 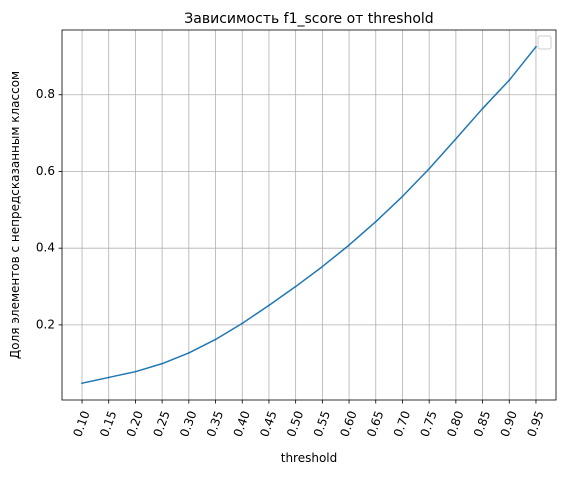 I want to click on x-tick-label: 0.20, so click(x=135, y=424).